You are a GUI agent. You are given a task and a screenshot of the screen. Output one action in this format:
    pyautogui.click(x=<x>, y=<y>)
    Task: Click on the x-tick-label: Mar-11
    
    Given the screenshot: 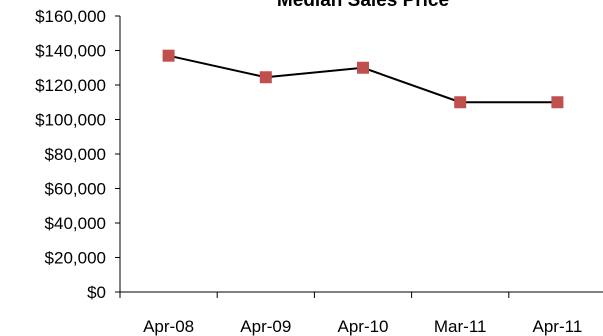 What is the action you would take?
    pyautogui.click(x=460, y=326)
    